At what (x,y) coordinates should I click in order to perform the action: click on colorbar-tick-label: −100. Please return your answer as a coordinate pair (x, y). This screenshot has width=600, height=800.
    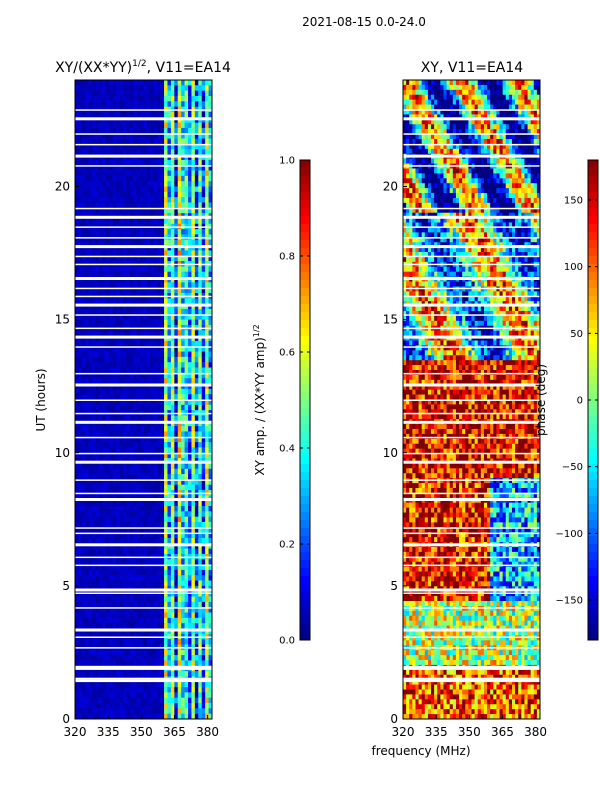
    Looking at the image, I should click on (569, 534).